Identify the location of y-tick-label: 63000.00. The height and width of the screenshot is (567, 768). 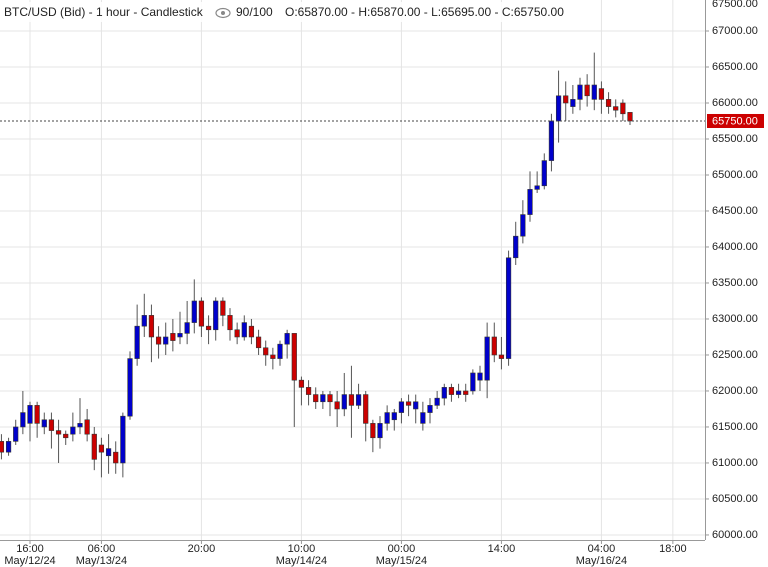
(735, 319).